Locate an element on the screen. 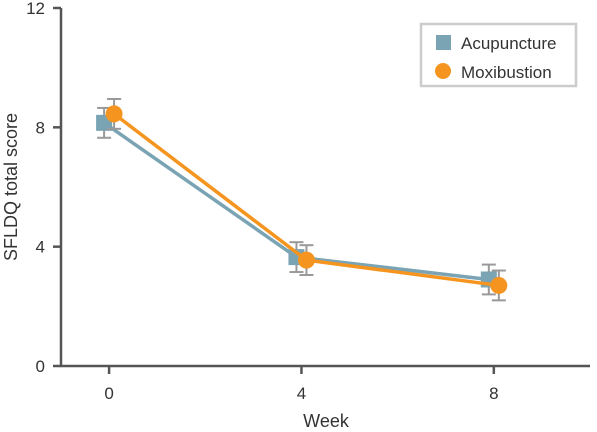 Image resolution: width=597 pixels, height=432 pixels. y-tick-label: 8 is located at coordinates (40, 127).